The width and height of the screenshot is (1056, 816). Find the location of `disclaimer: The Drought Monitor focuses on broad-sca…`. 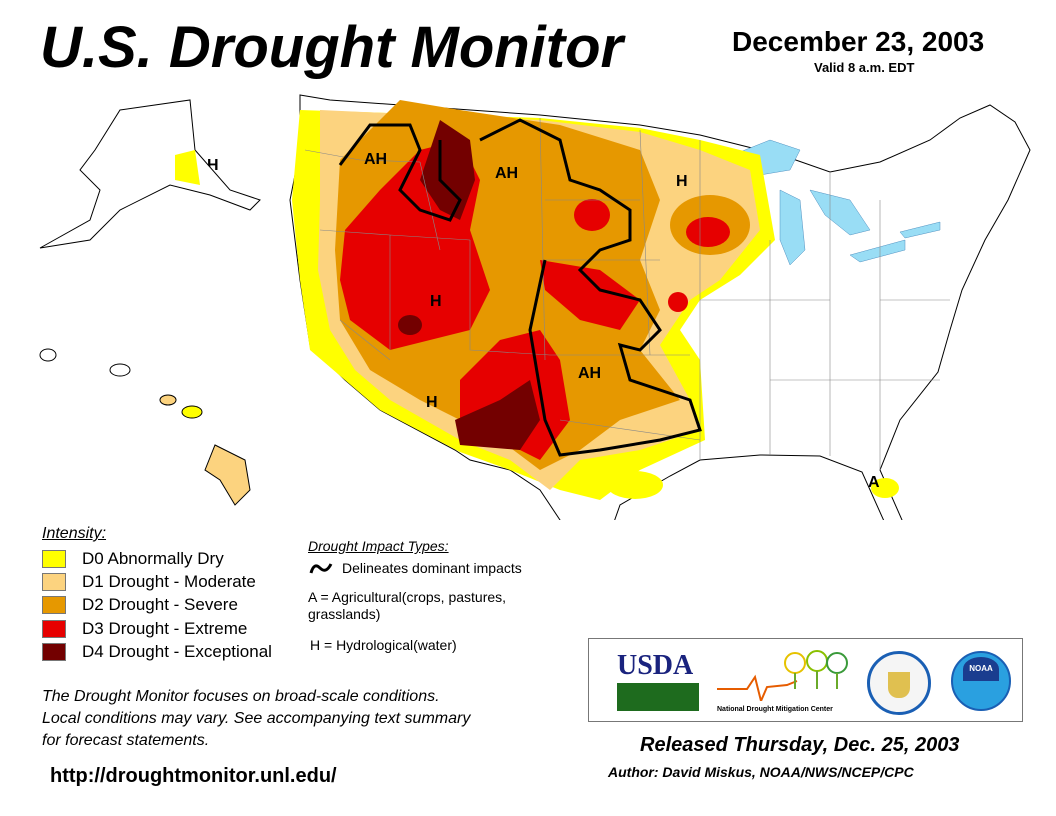

disclaimer: The Drought Monitor focuses on broad-sca… is located at coordinates (307, 719).